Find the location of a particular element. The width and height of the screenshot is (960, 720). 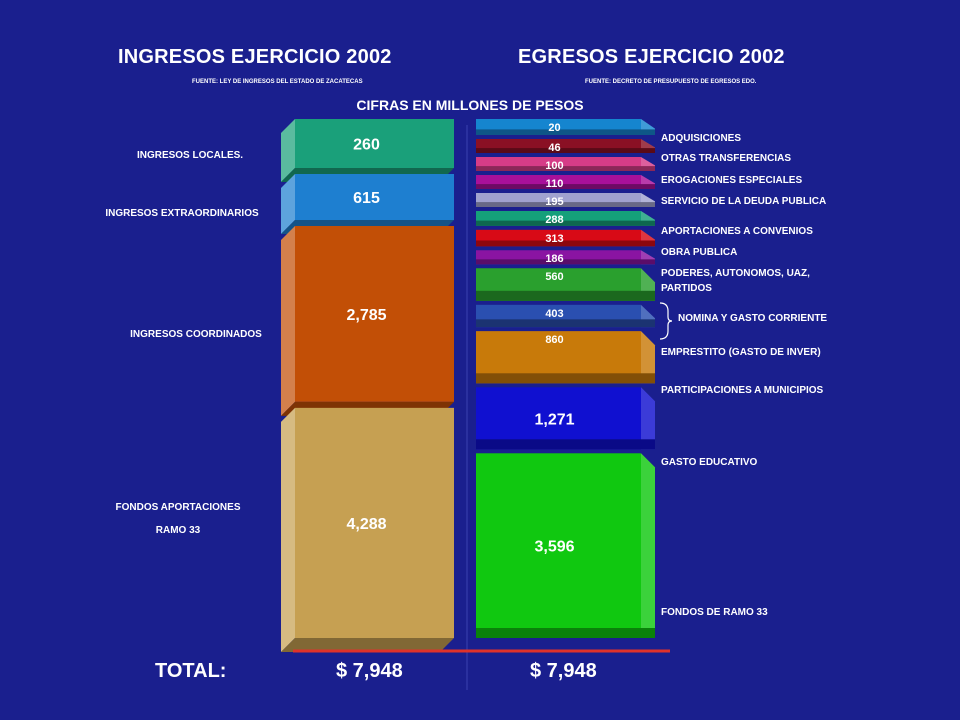

ingresos-value-label: 2,785 is located at coordinates (366, 315).